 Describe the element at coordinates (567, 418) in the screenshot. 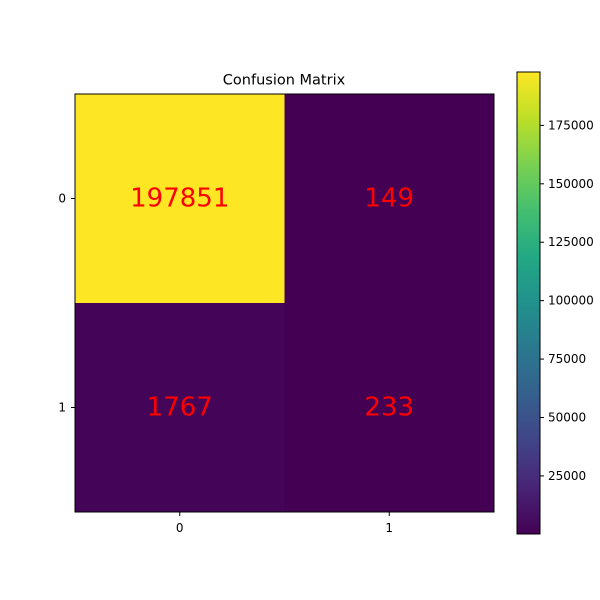

I see `colorbar-tick-label: 50000` at that location.